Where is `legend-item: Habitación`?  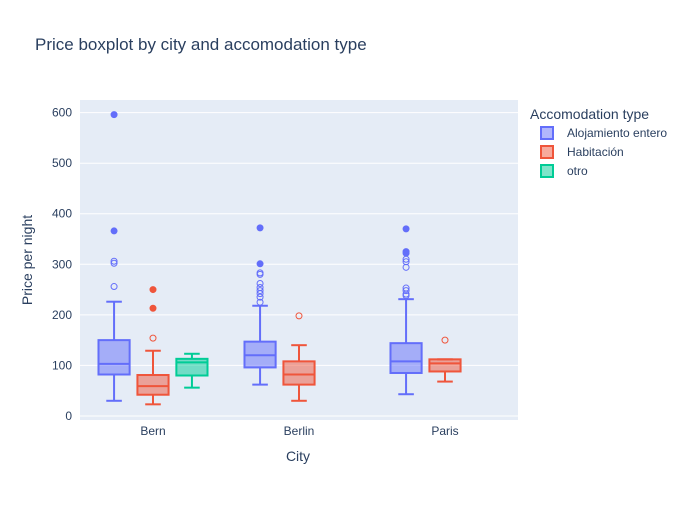 legend-item: Habitación is located at coordinates (582, 152).